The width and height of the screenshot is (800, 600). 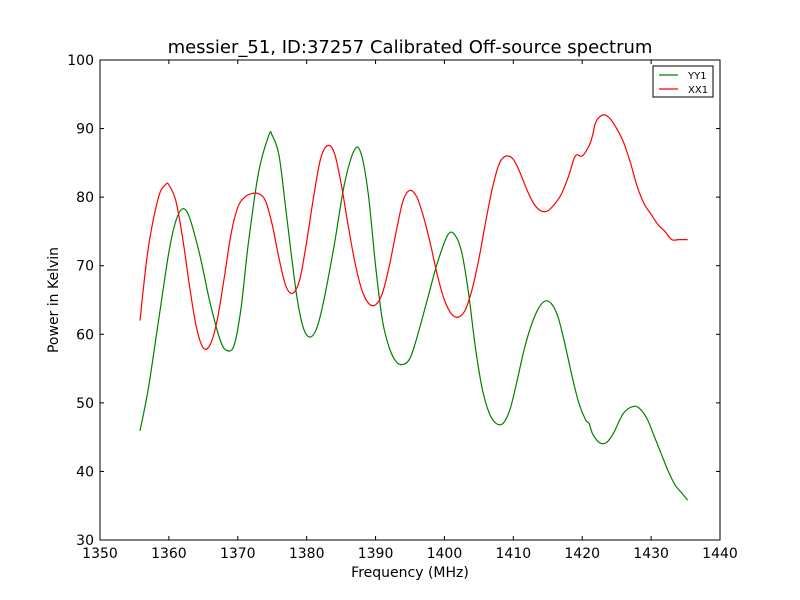 I want to click on x-tick-label: 1410, so click(x=514, y=554).